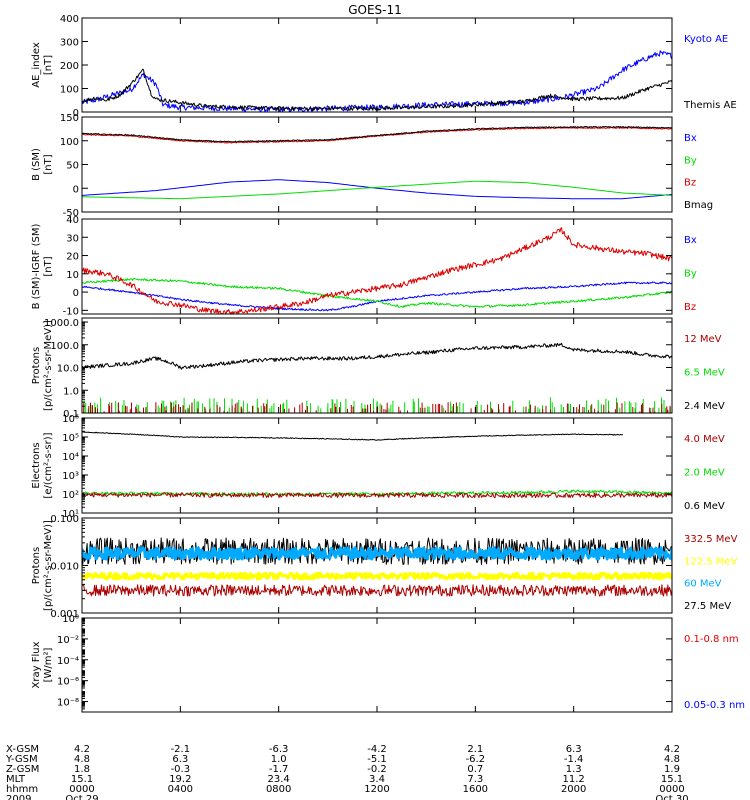  Describe the element at coordinates (714, 705) in the screenshot. I see `legend-entry: 0.05-0.3 nm` at that location.